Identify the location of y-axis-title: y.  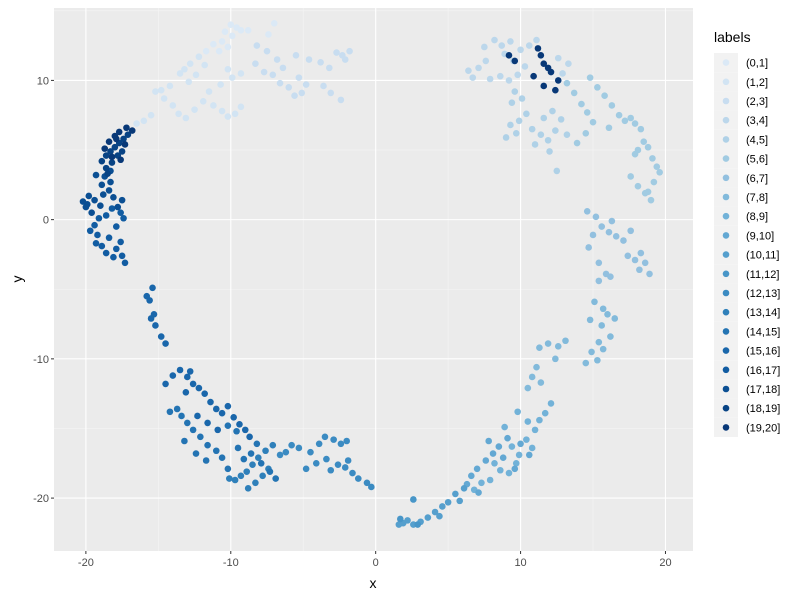
(17, 279).